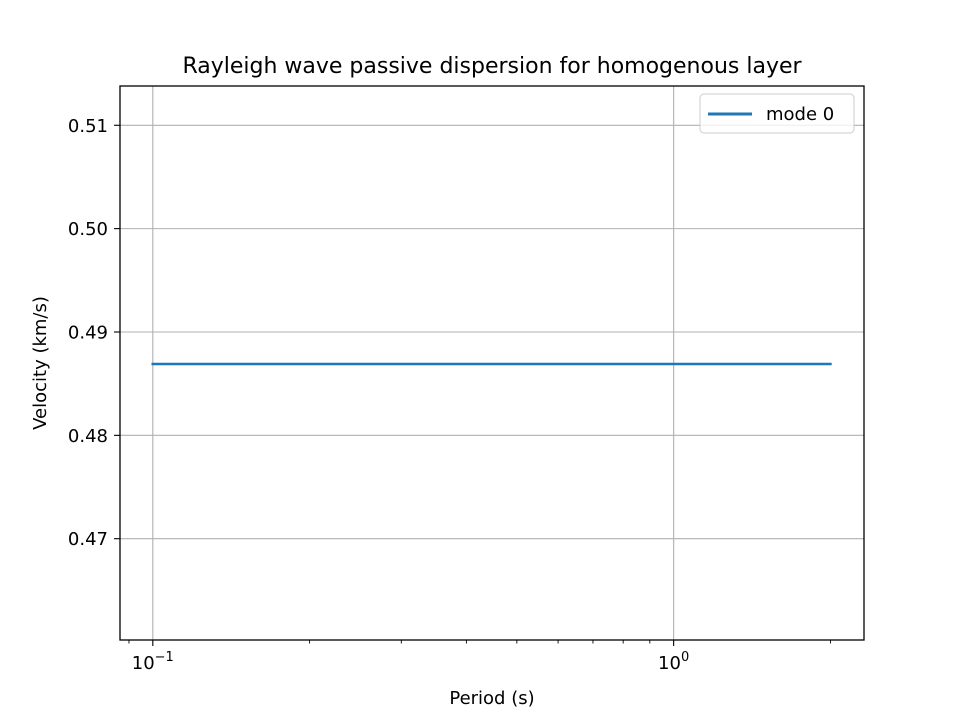 This screenshot has height=720, width=960. I want to click on y-tick-label: 0.49, so click(88, 332).